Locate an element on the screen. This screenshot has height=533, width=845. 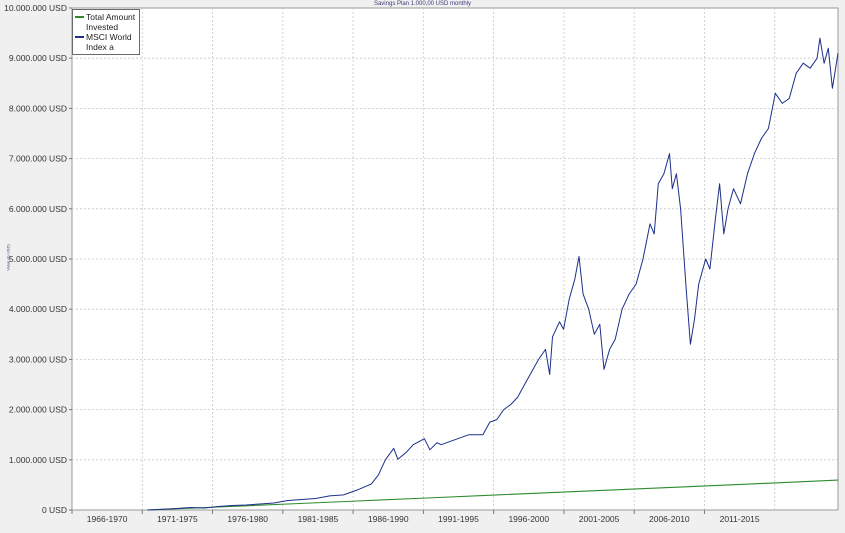
x-tick-label: 1996-2000 is located at coordinates (528, 519).